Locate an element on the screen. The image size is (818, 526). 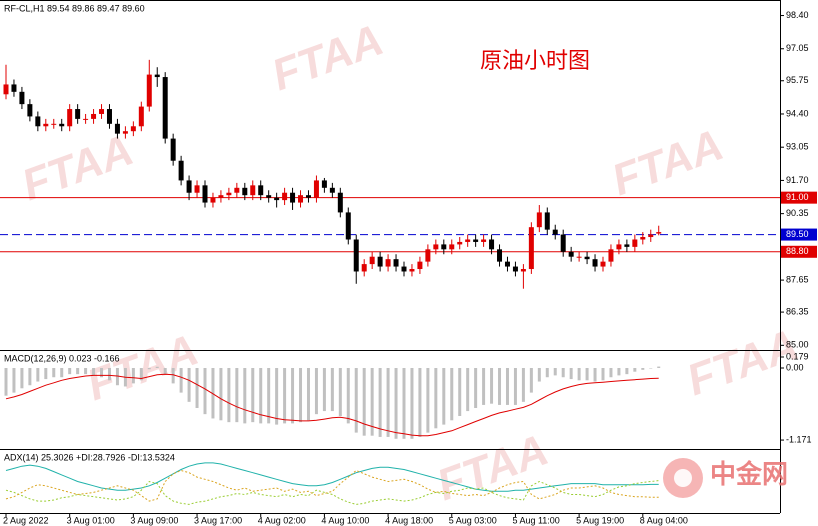
logo-icon is located at coordinates (683, 478).